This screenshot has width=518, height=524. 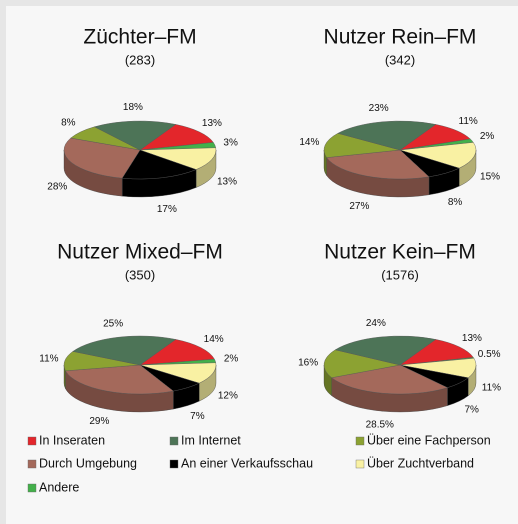 What do you see at coordinates (400, 37) in the screenshot?
I see `chart-title: Nutzer Rein–FM` at bounding box center [400, 37].